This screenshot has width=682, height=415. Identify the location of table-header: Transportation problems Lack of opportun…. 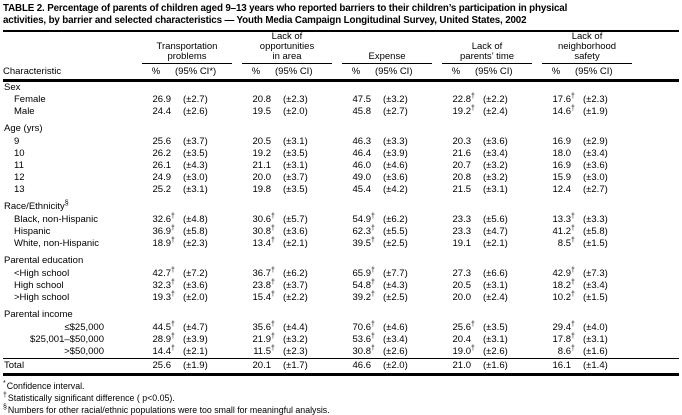
(341, 57).